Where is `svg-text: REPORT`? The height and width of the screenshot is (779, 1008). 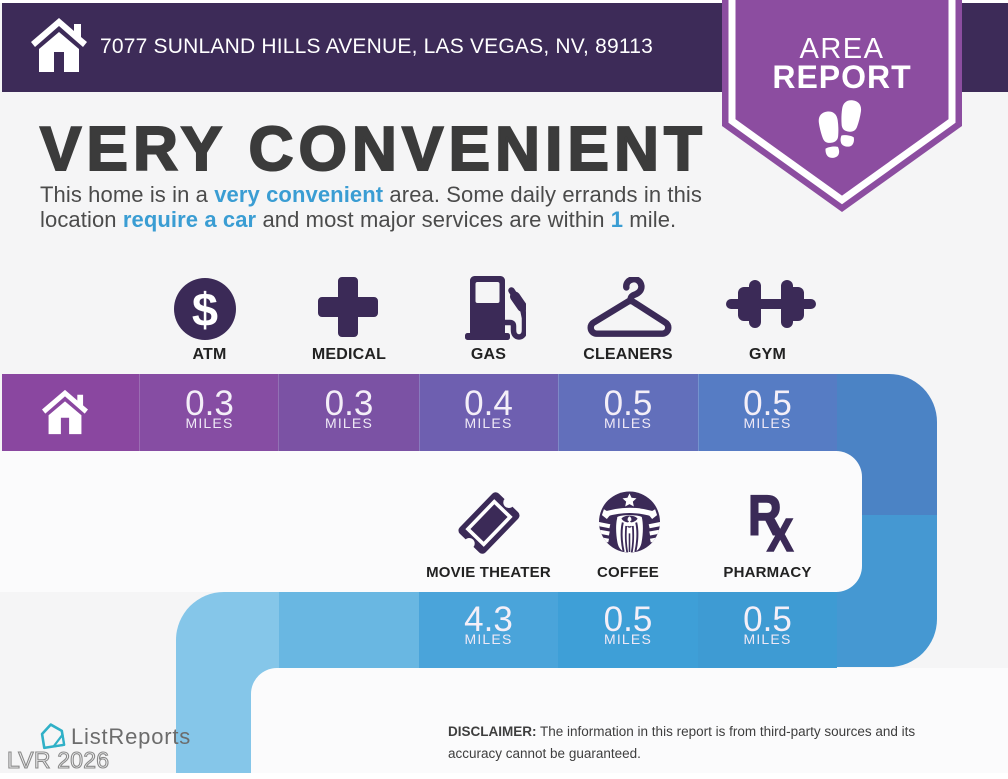
svg-text: REPORT is located at coordinates (841, 77).